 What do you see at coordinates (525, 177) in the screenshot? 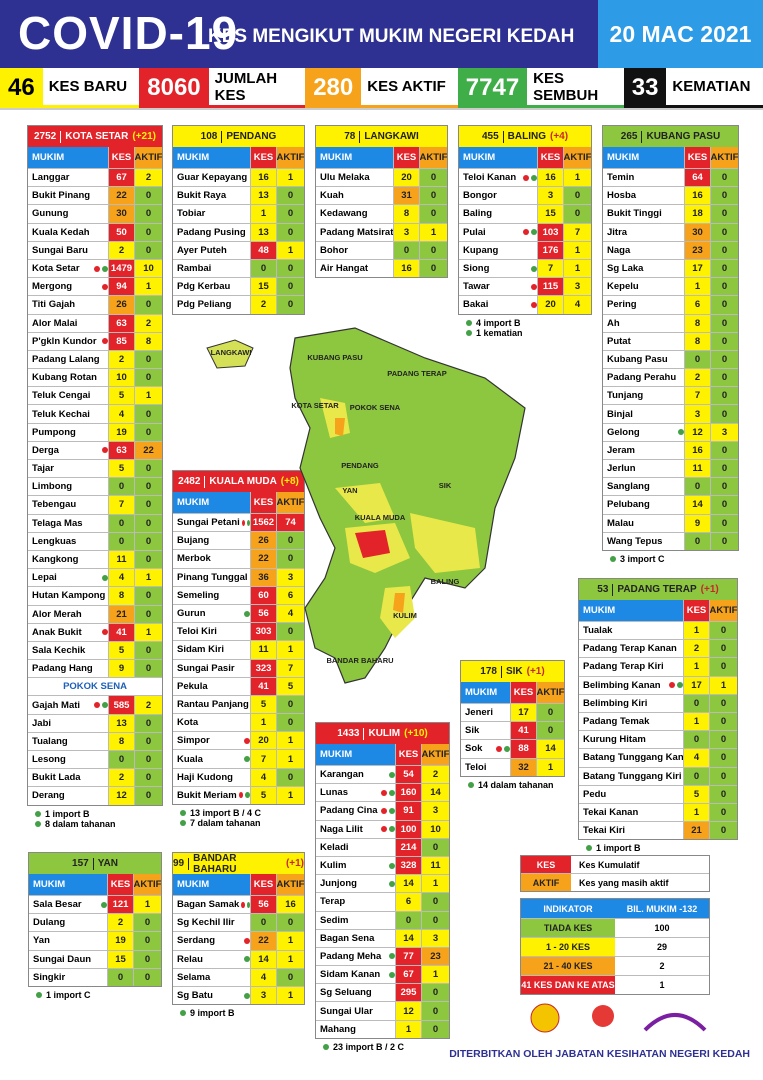
I see `table-row: Teloi Kanan 16 1` at bounding box center [525, 177].